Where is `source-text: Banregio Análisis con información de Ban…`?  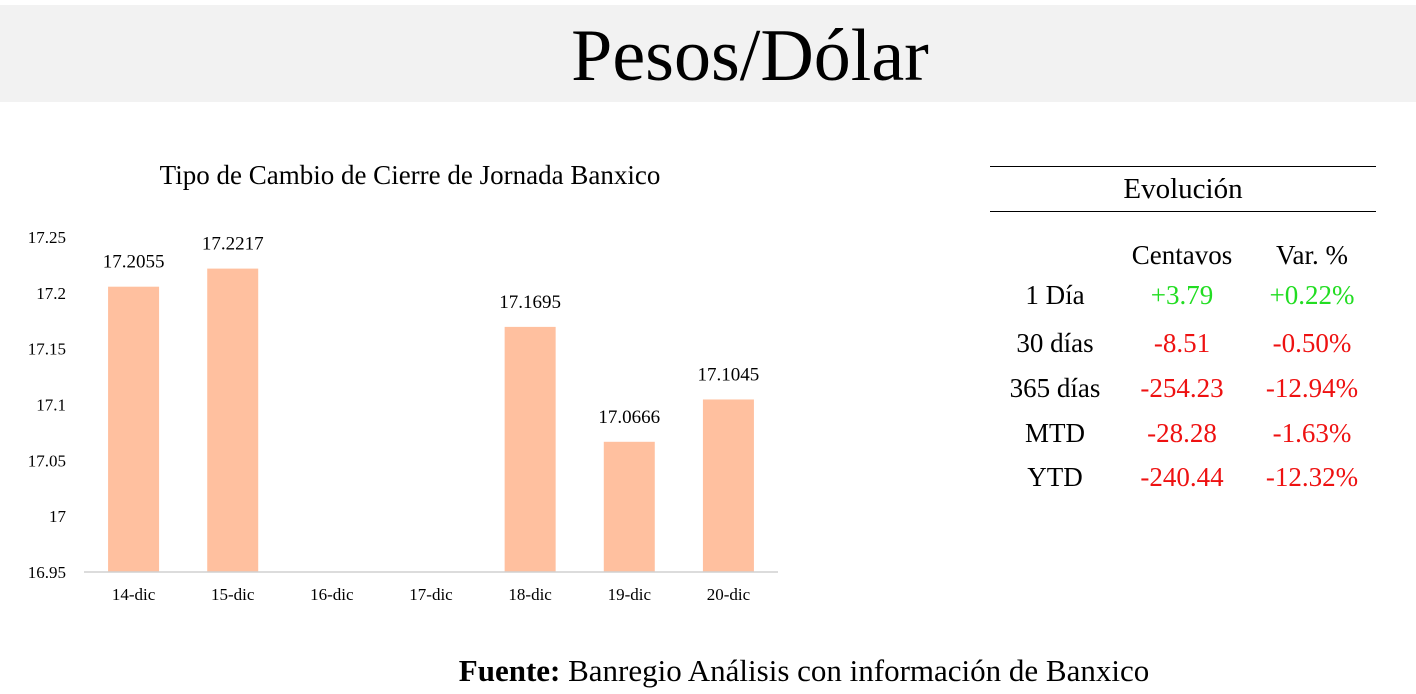
source-text: Banregio Análisis con información de Ban… is located at coordinates (855, 670).